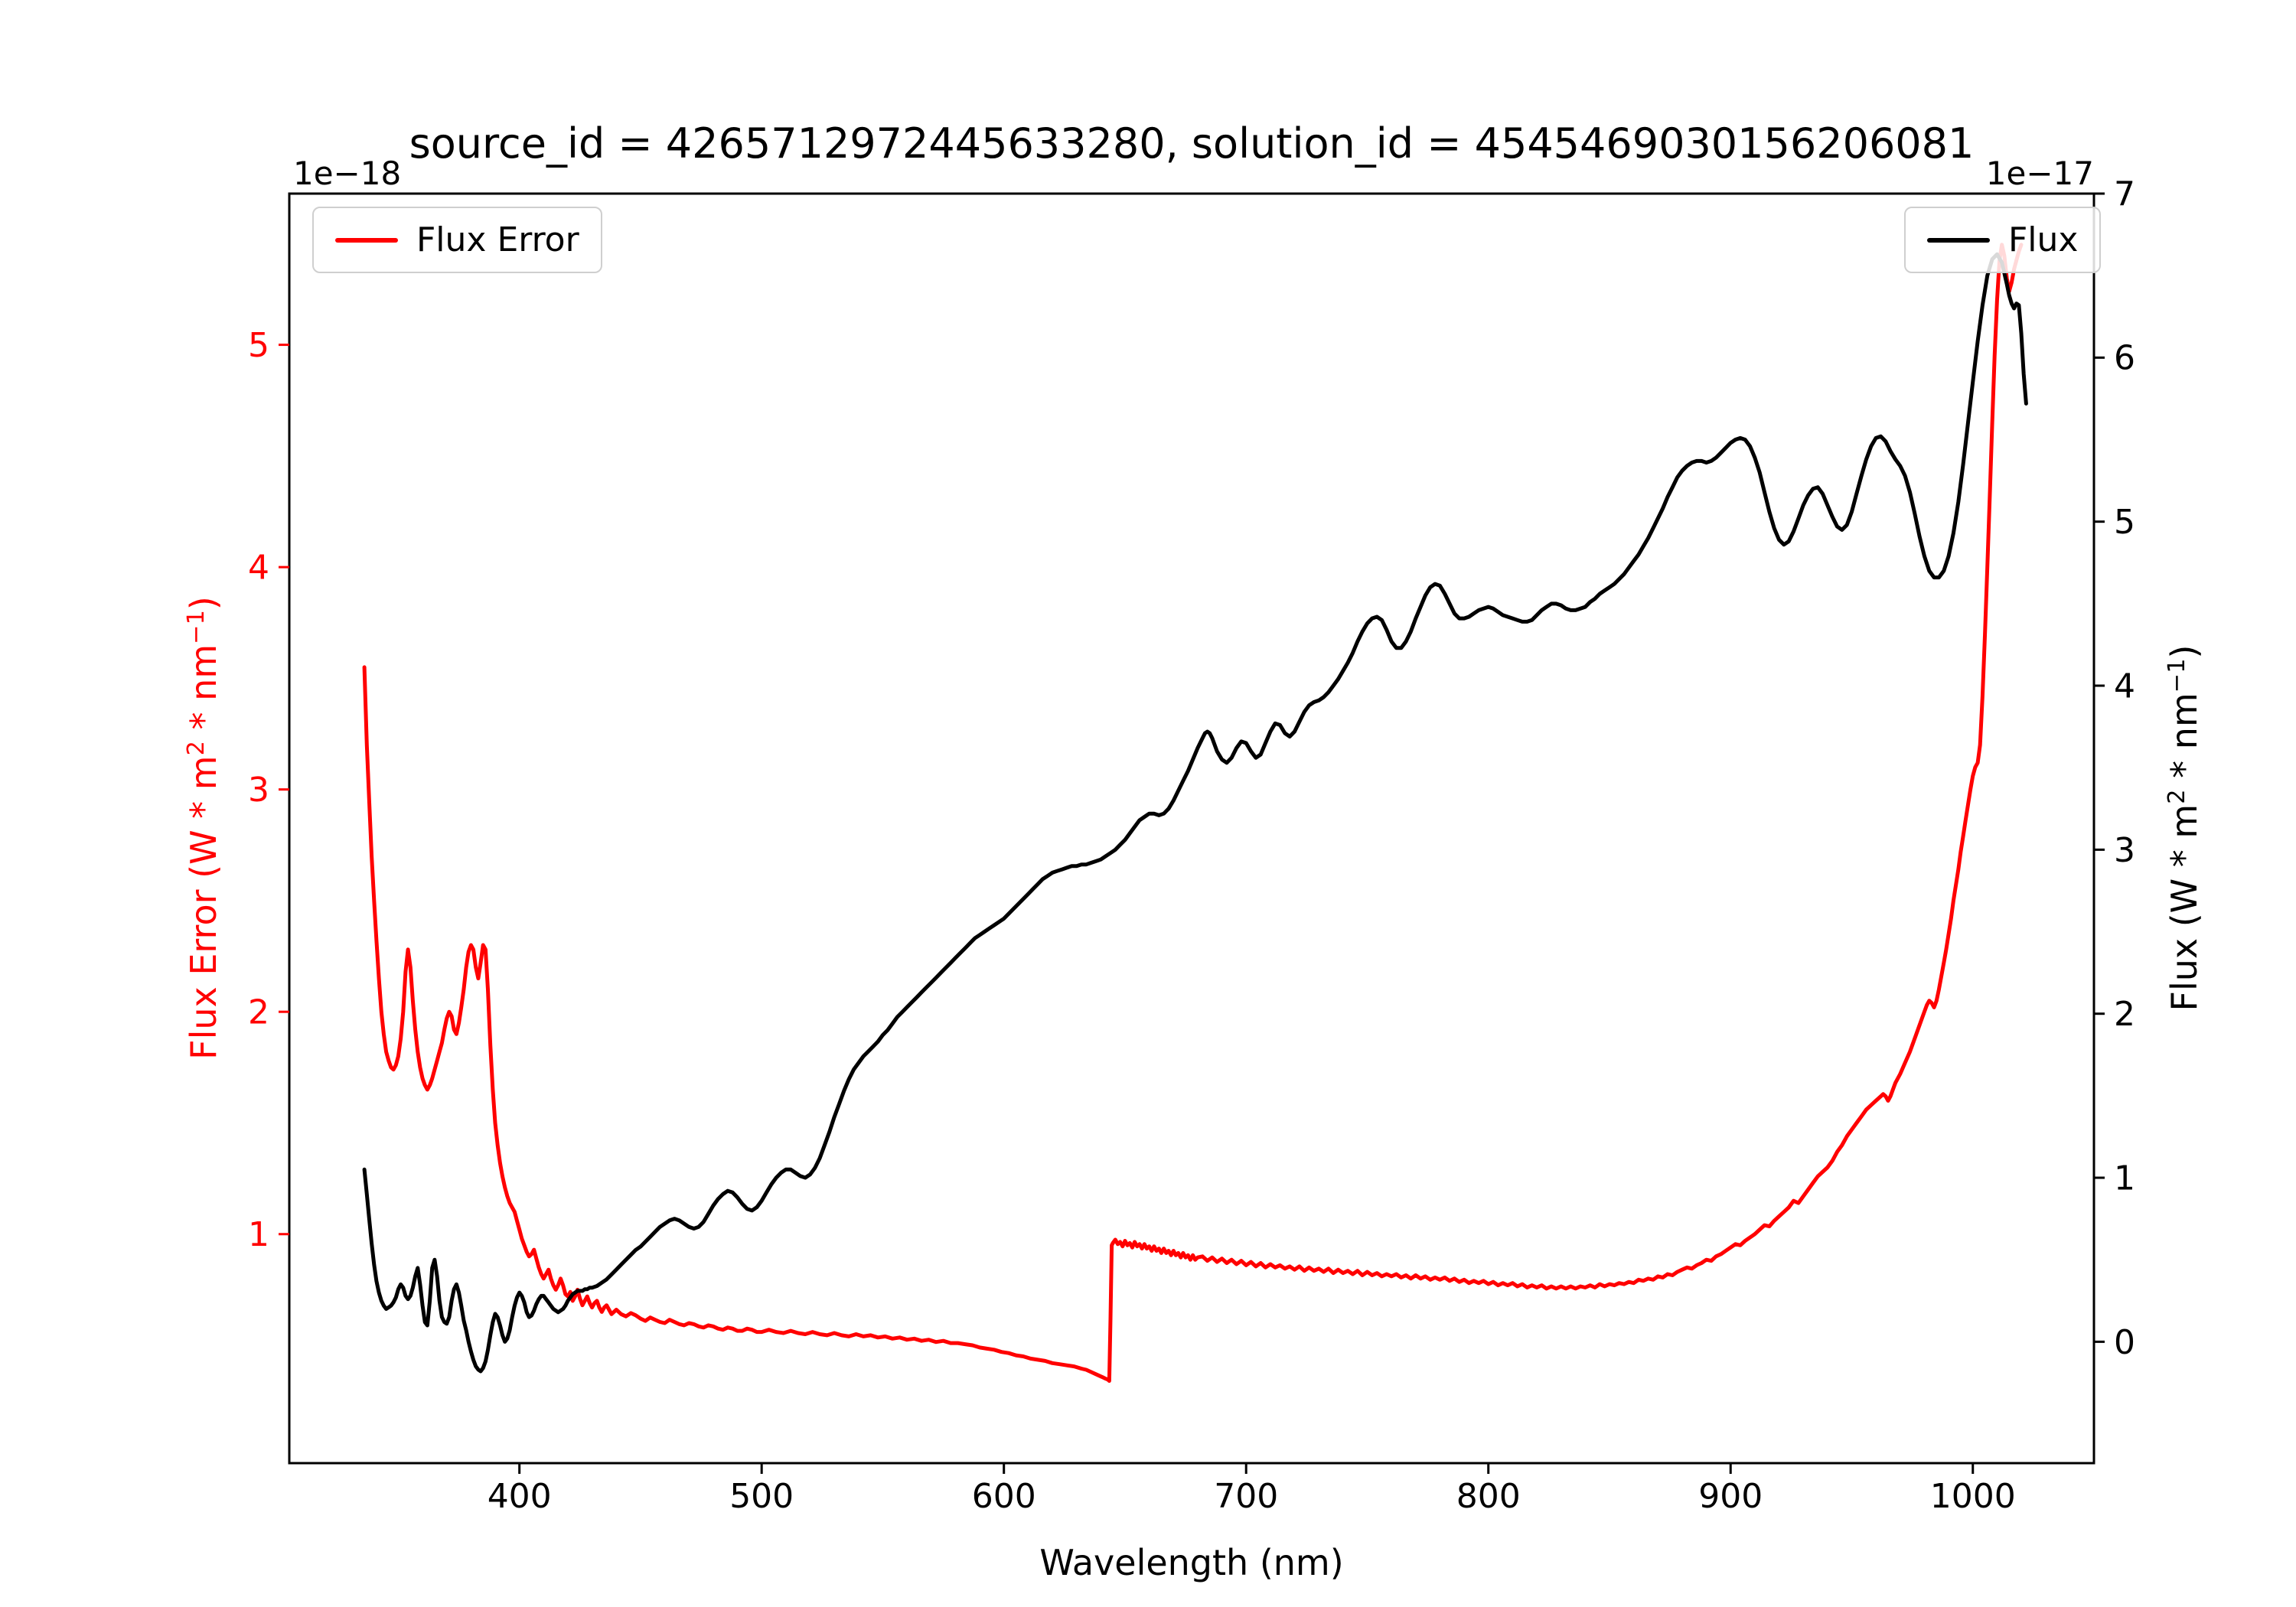  Describe the element at coordinates (2124, 1014) in the screenshot. I see `right-y-tick-label: 2` at that location.